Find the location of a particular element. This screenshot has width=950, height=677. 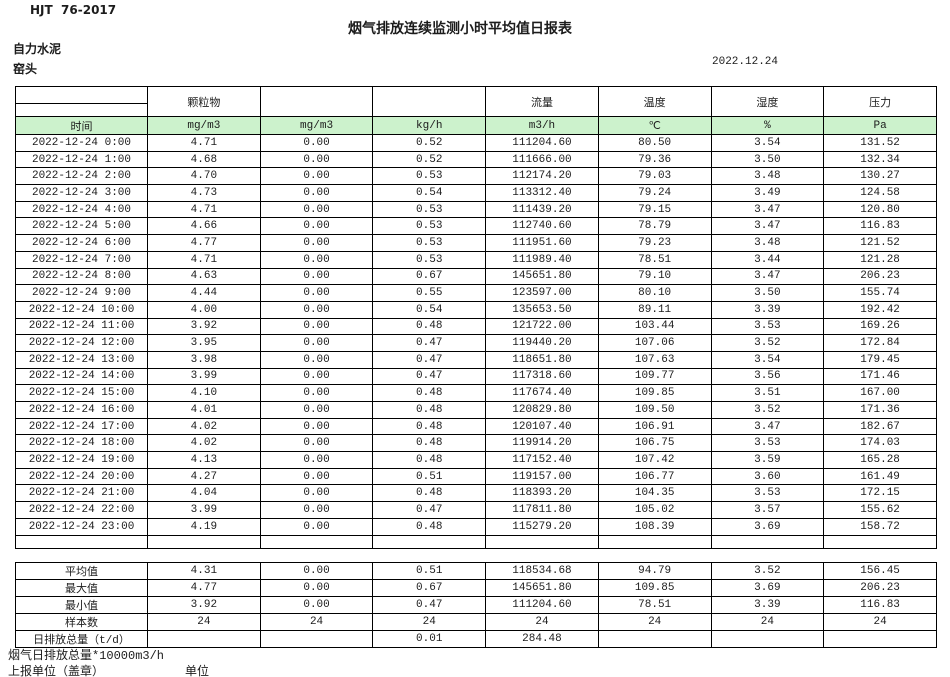

value-cell: 117152.40 is located at coordinates (542, 460).